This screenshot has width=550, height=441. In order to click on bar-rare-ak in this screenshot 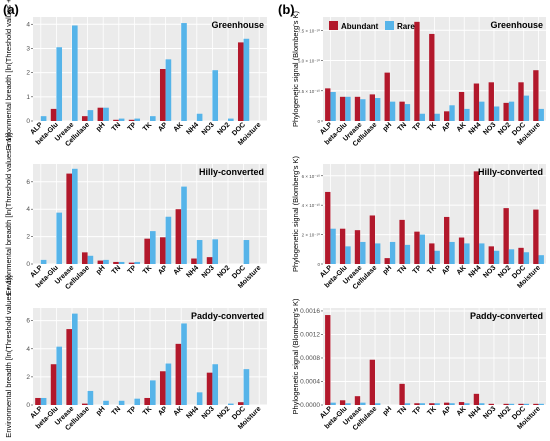, I will do `click(467, 114)`.